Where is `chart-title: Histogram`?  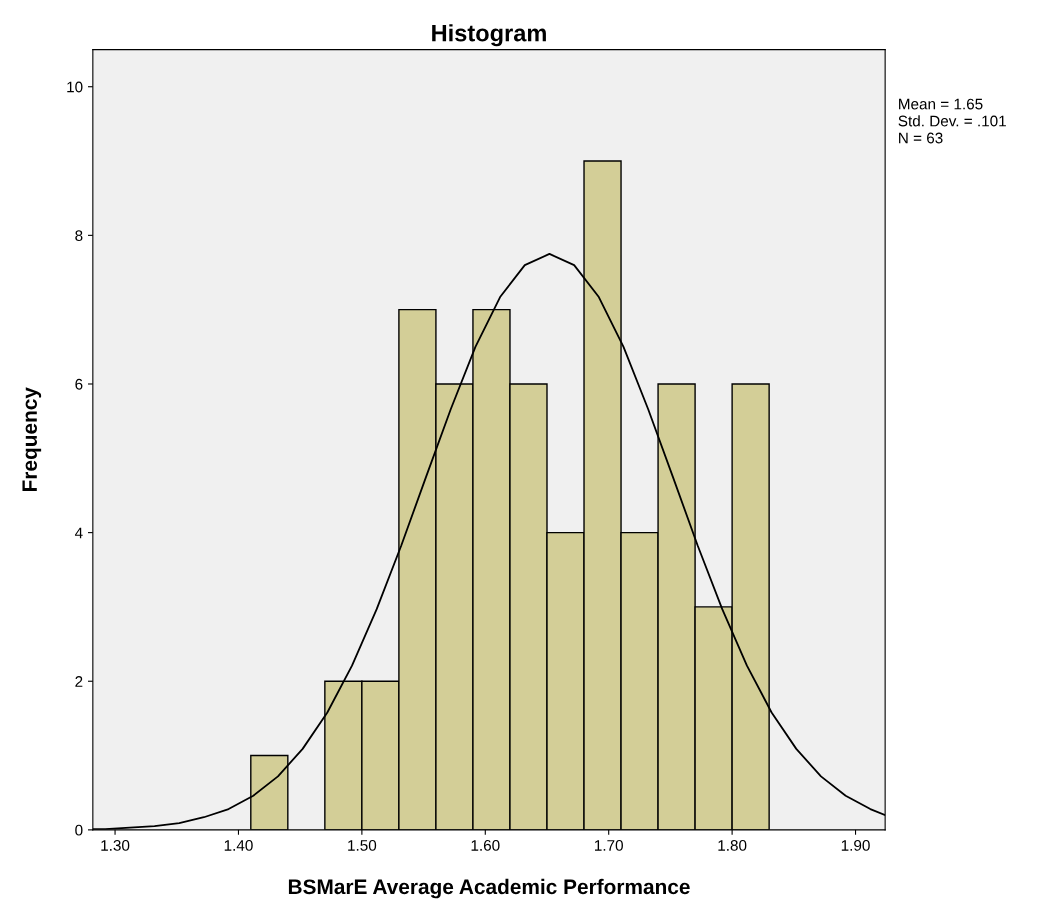 chart-title: Histogram is located at coordinates (489, 35).